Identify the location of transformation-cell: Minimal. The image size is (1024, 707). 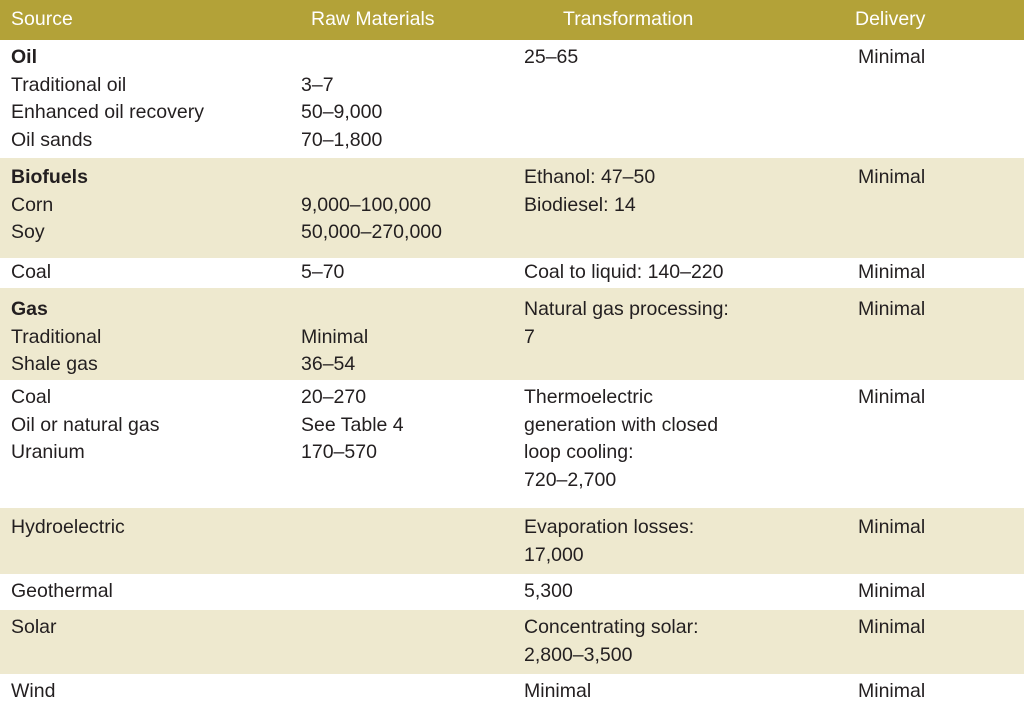
(688, 692).